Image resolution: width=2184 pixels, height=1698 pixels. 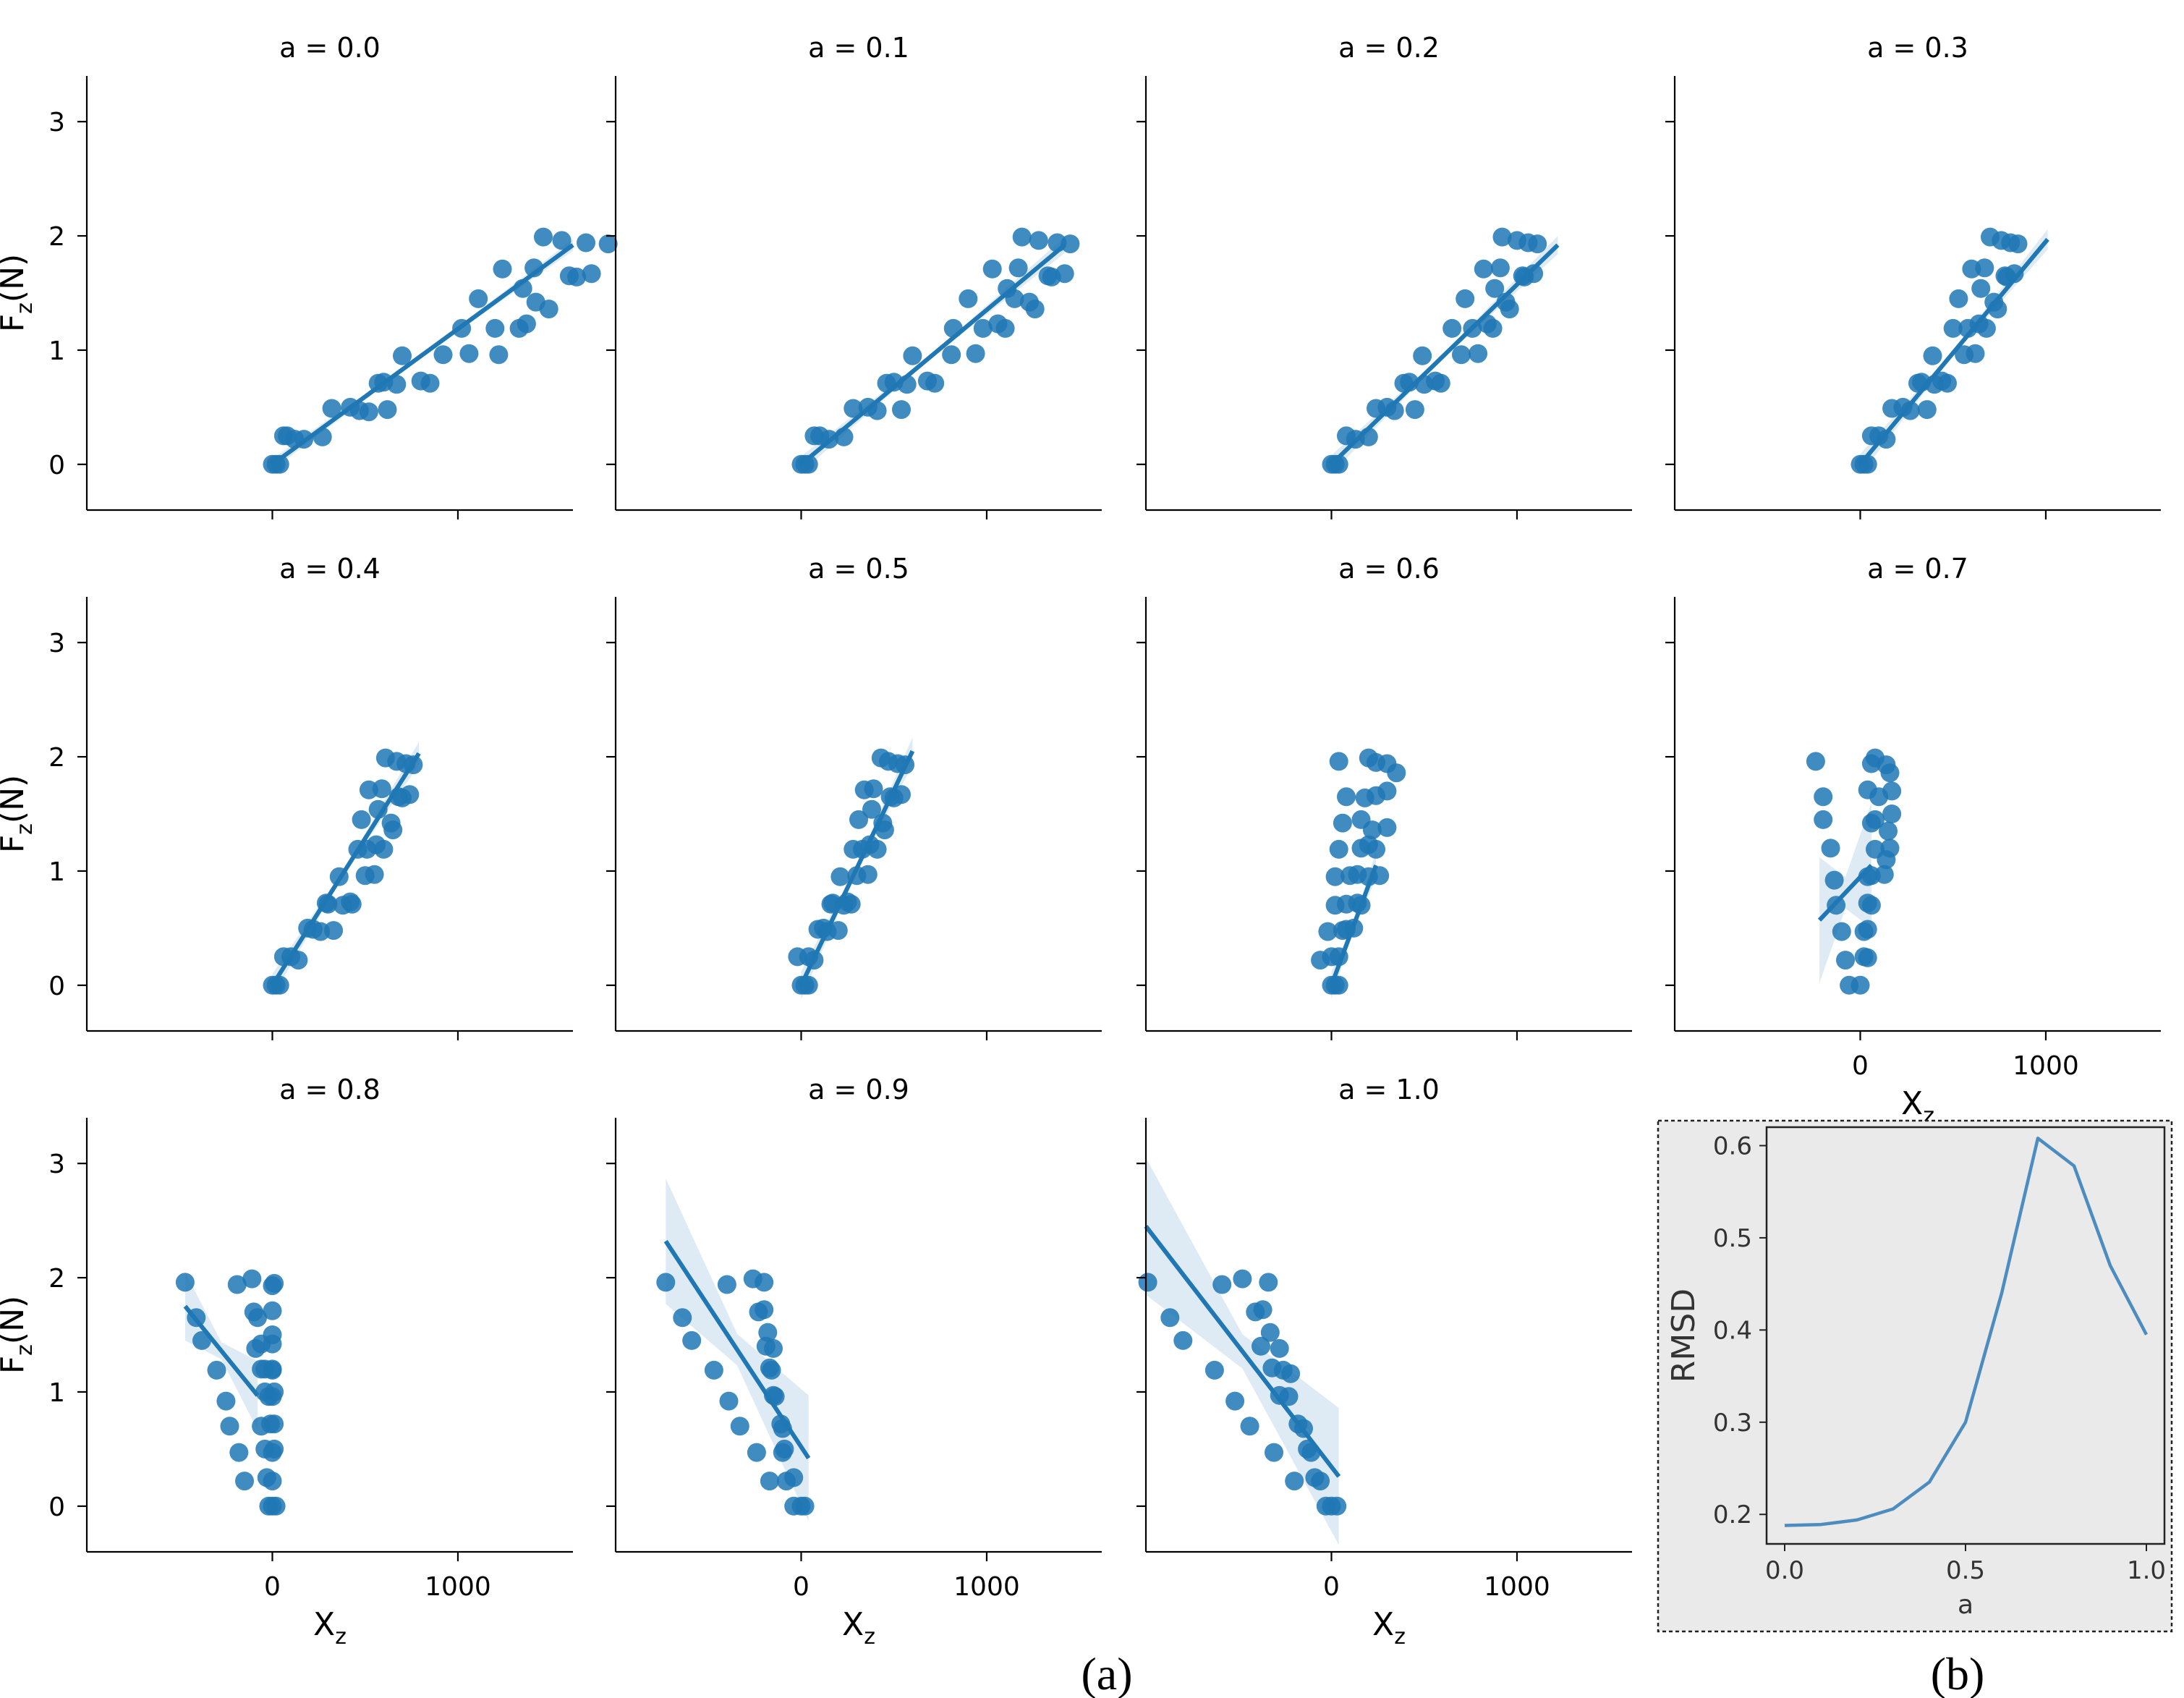 I want to click on rmsd-y-tick-label-1: 0.3, so click(x=1732, y=1424).